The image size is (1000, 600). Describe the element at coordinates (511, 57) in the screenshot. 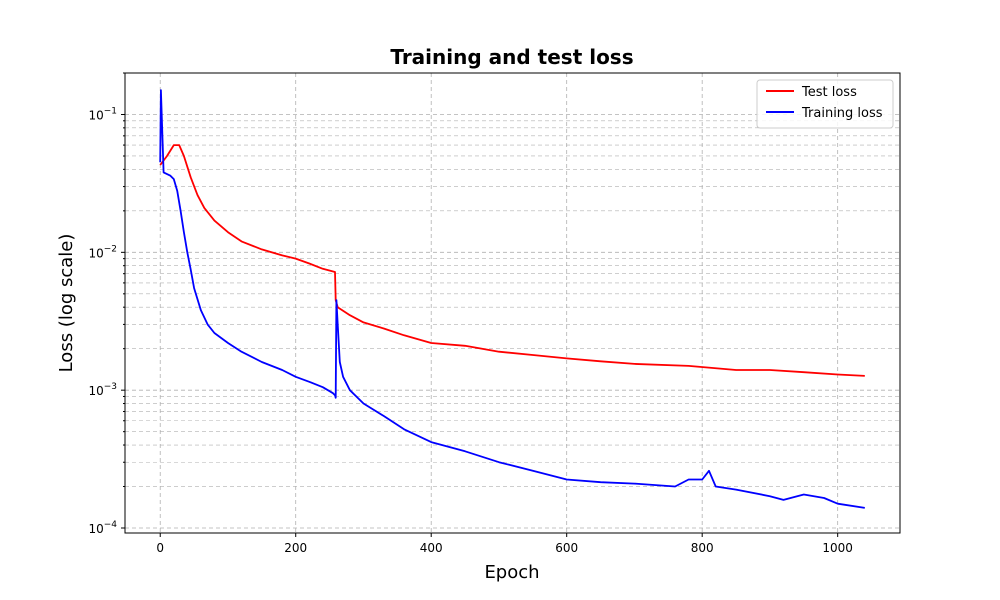

I see `chart-title: Training and test loss` at that location.